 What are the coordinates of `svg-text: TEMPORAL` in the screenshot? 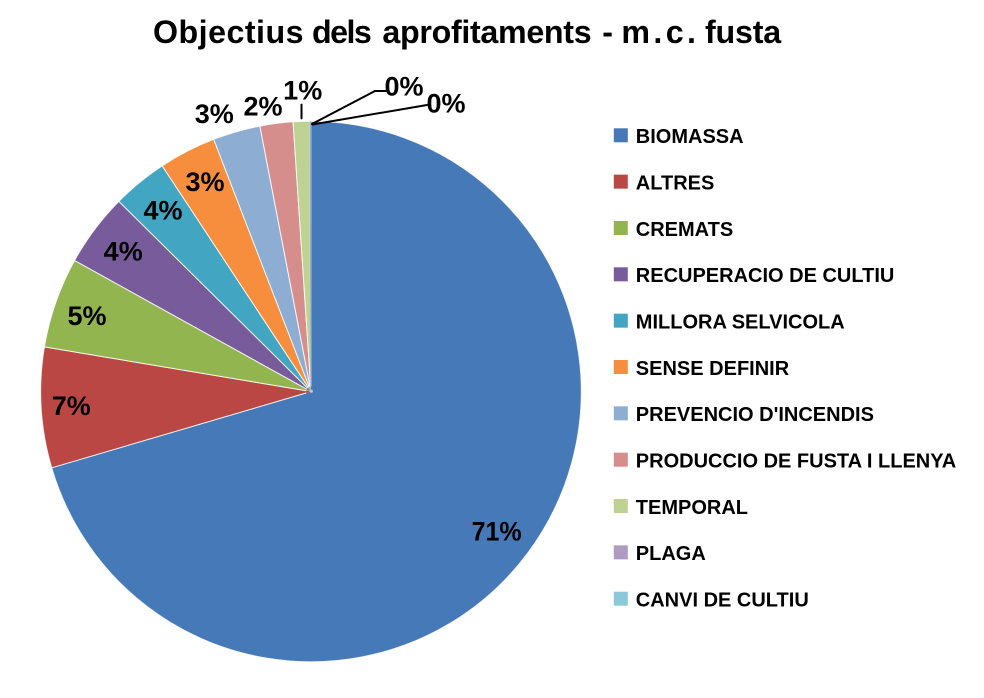 It's located at (692, 508).